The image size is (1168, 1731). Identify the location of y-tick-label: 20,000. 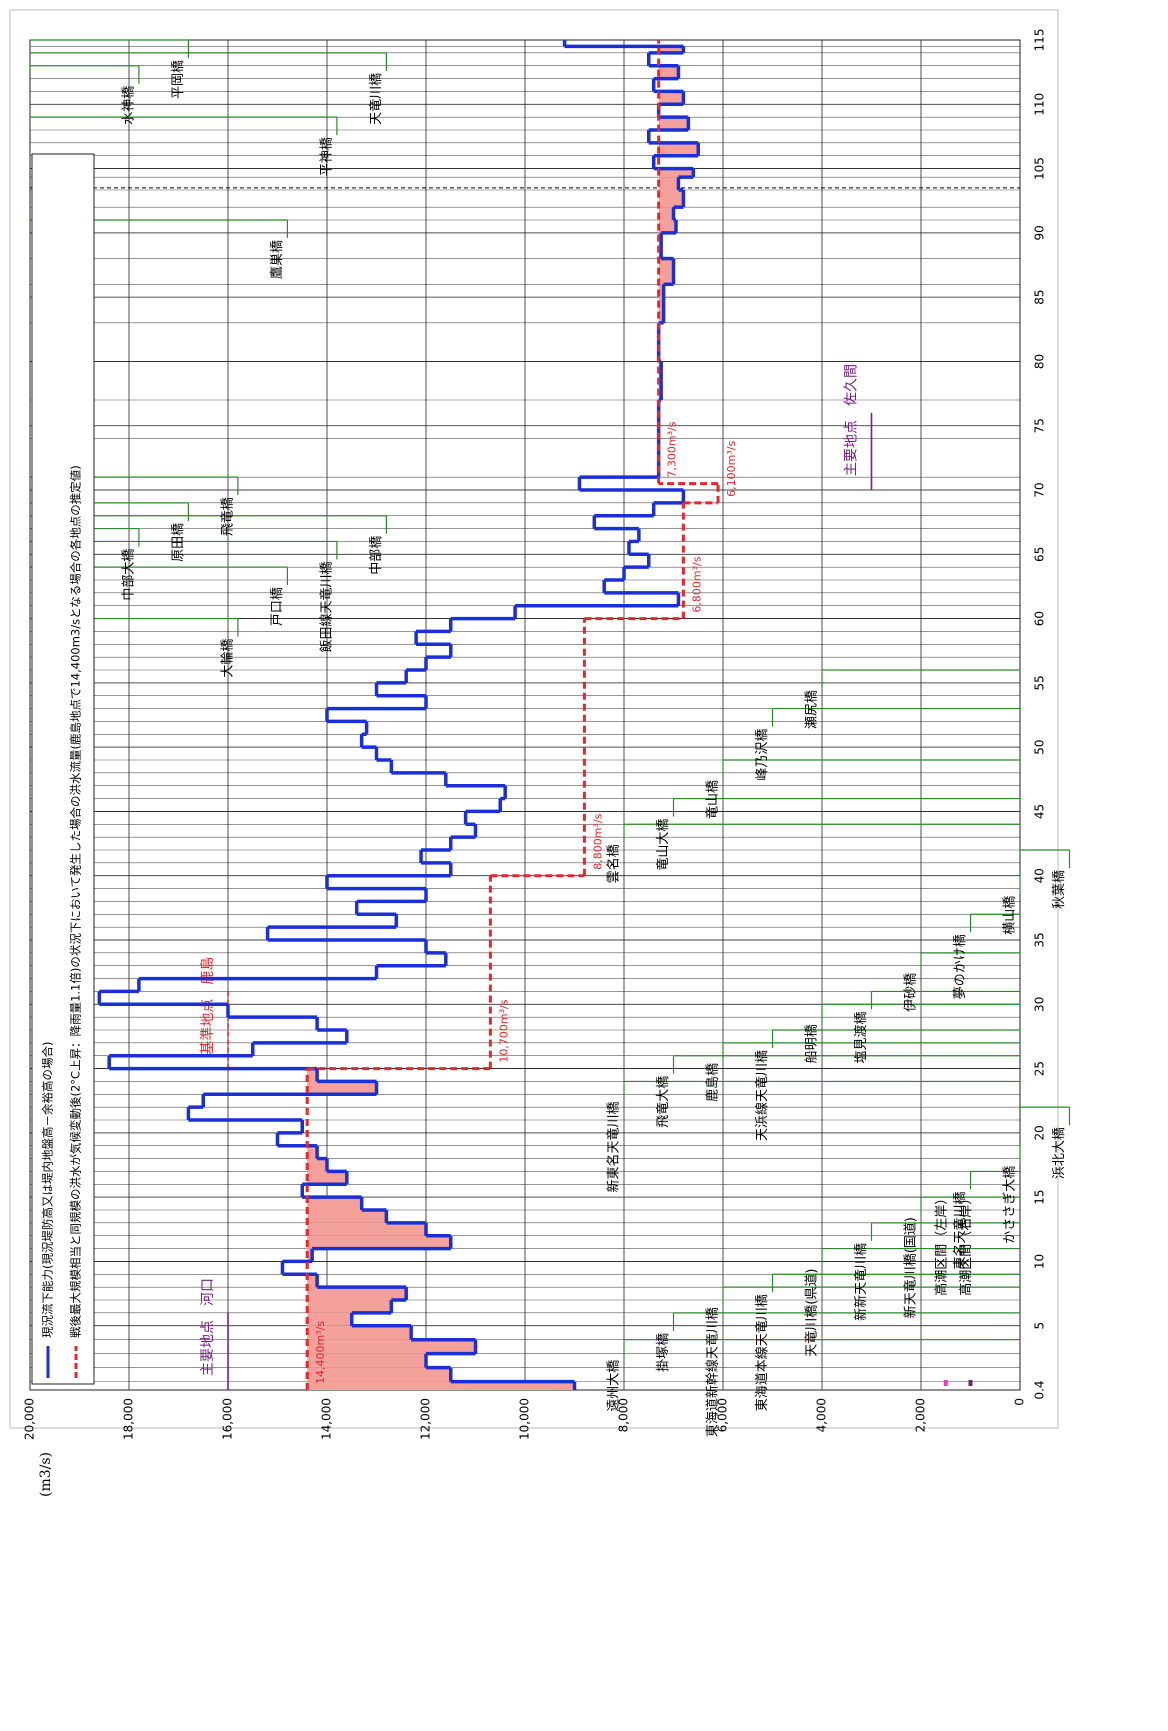
(30, 1419).